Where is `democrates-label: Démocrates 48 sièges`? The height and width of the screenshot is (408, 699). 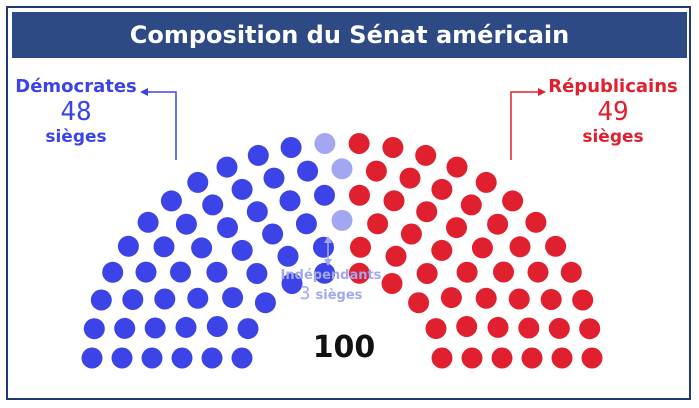 democrates-label: Démocrates 48 sièges is located at coordinates (76, 111).